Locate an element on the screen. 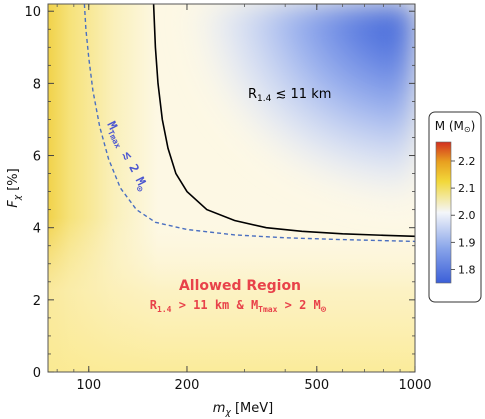 Image resolution: width=485 pixels, height=419 pixels. colorbar-tick-label: 2.1 is located at coordinates (467, 188).